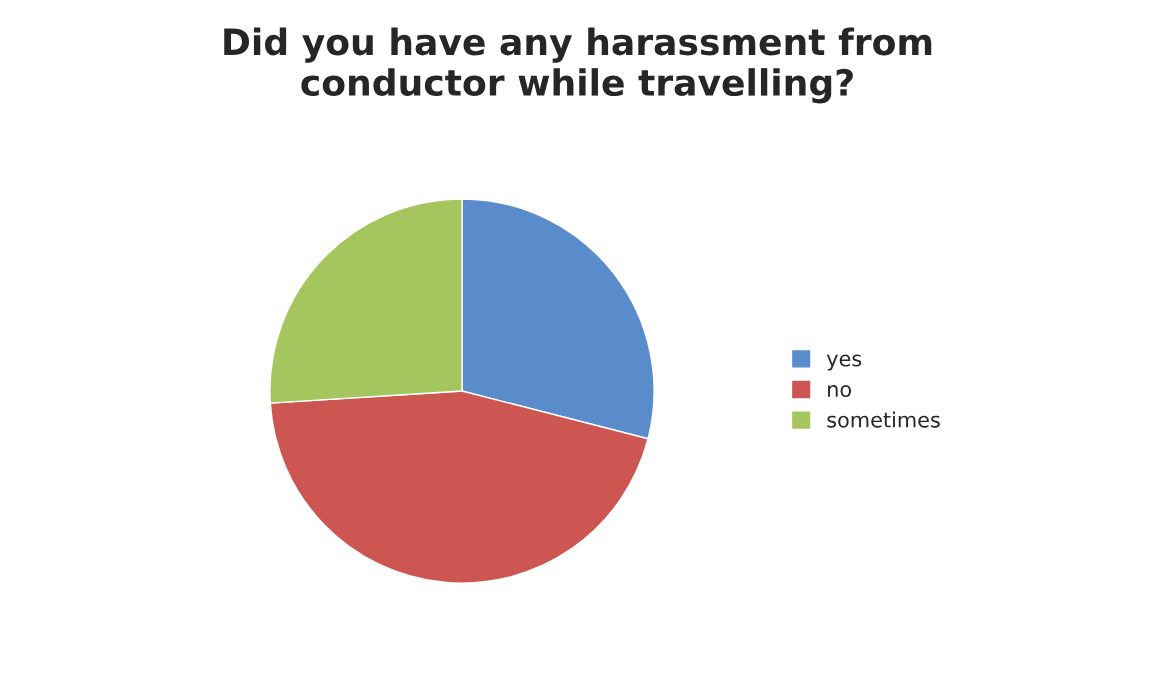  I want to click on legend-label: no, so click(840, 391).